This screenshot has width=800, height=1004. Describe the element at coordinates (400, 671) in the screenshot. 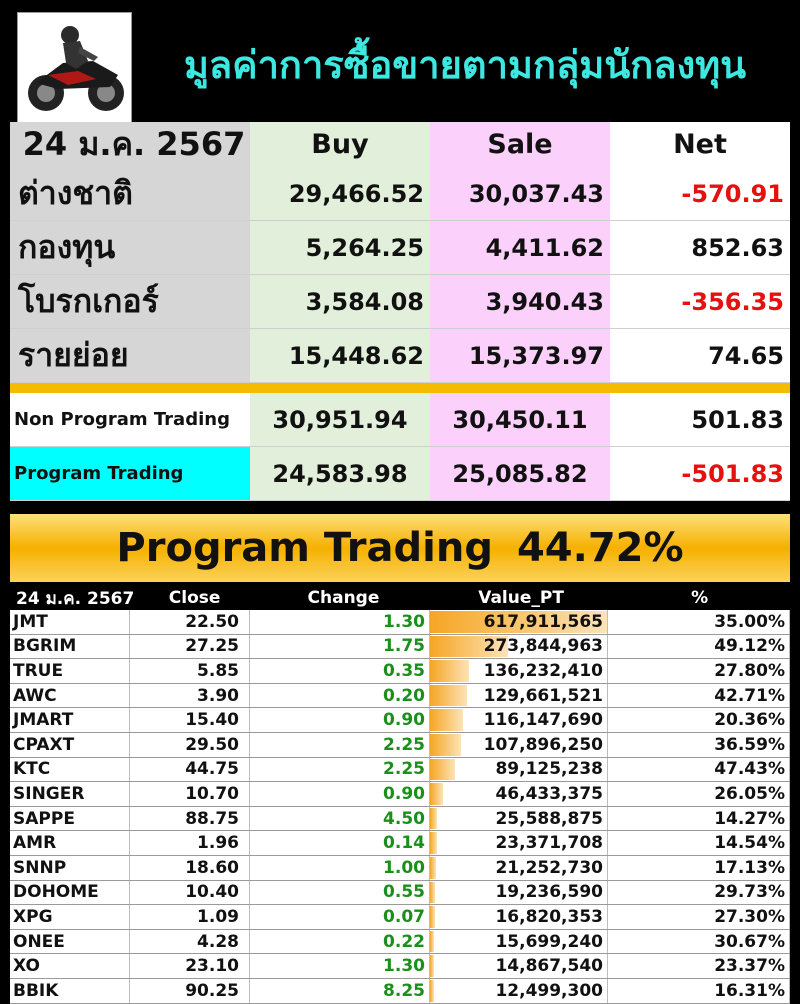

I see `table-row: TRUE 5.85 0.35 136,232,410 27.80%` at that location.